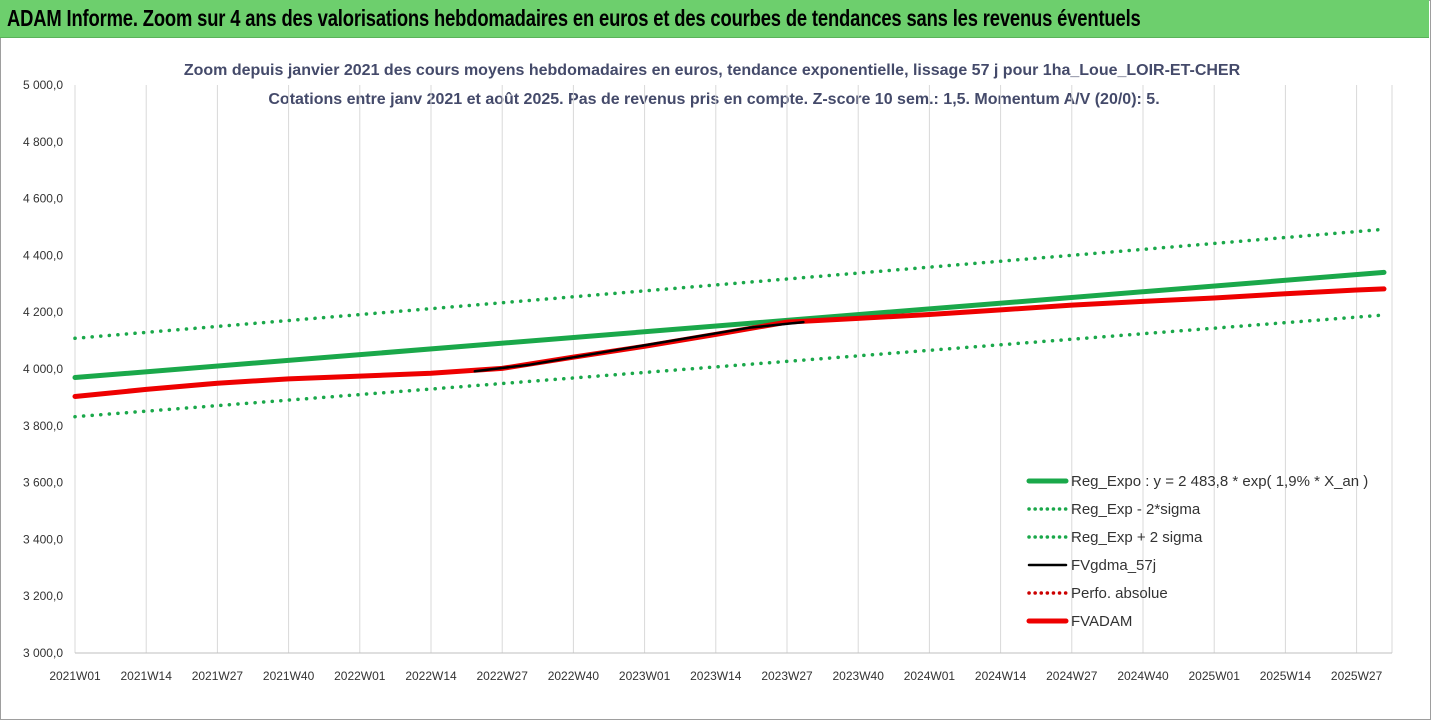 The image size is (1431, 720). I want to click on x-tick-label: 2024W14, so click(1001, 676).